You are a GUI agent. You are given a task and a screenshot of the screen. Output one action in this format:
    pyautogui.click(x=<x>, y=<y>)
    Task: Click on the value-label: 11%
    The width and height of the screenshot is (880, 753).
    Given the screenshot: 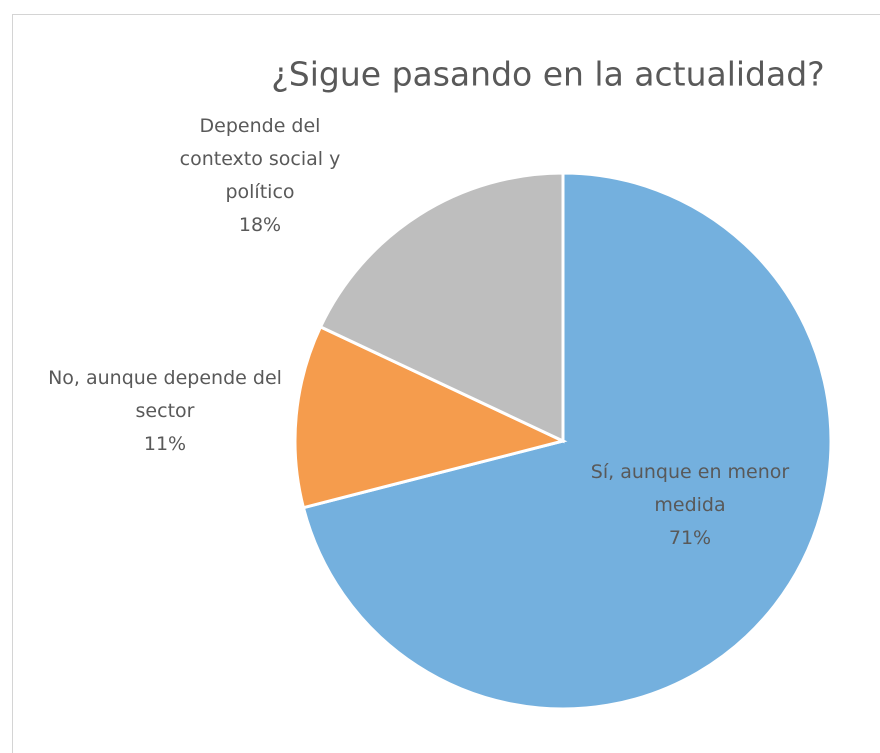 What is the action you would take?
    pyautogui.click(x=165, y=444)
    